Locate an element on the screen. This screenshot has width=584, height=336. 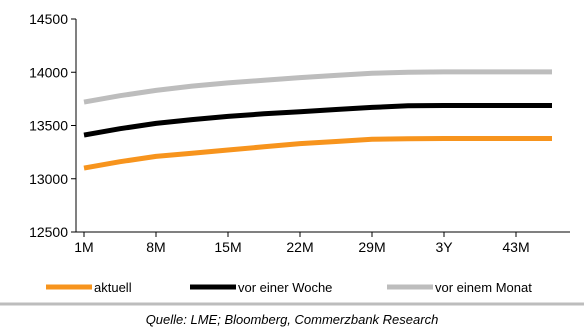
y-axis: 12500 13000 13500 14000 14500 is located at coordinates (53, 125).